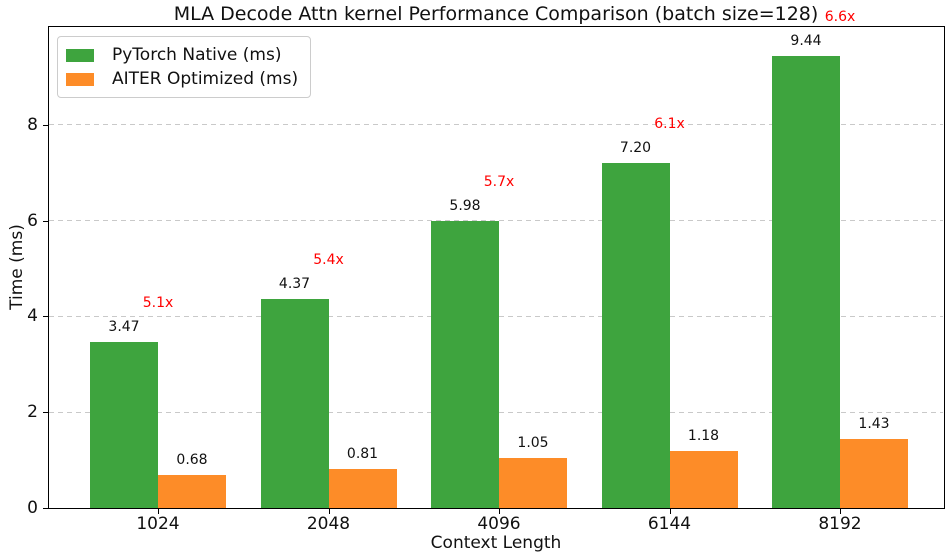 Image resolution: width=951 pixels, height=555 pixels. I want to click on legend-label: AITER Optimized (ms), so click(205, 79).